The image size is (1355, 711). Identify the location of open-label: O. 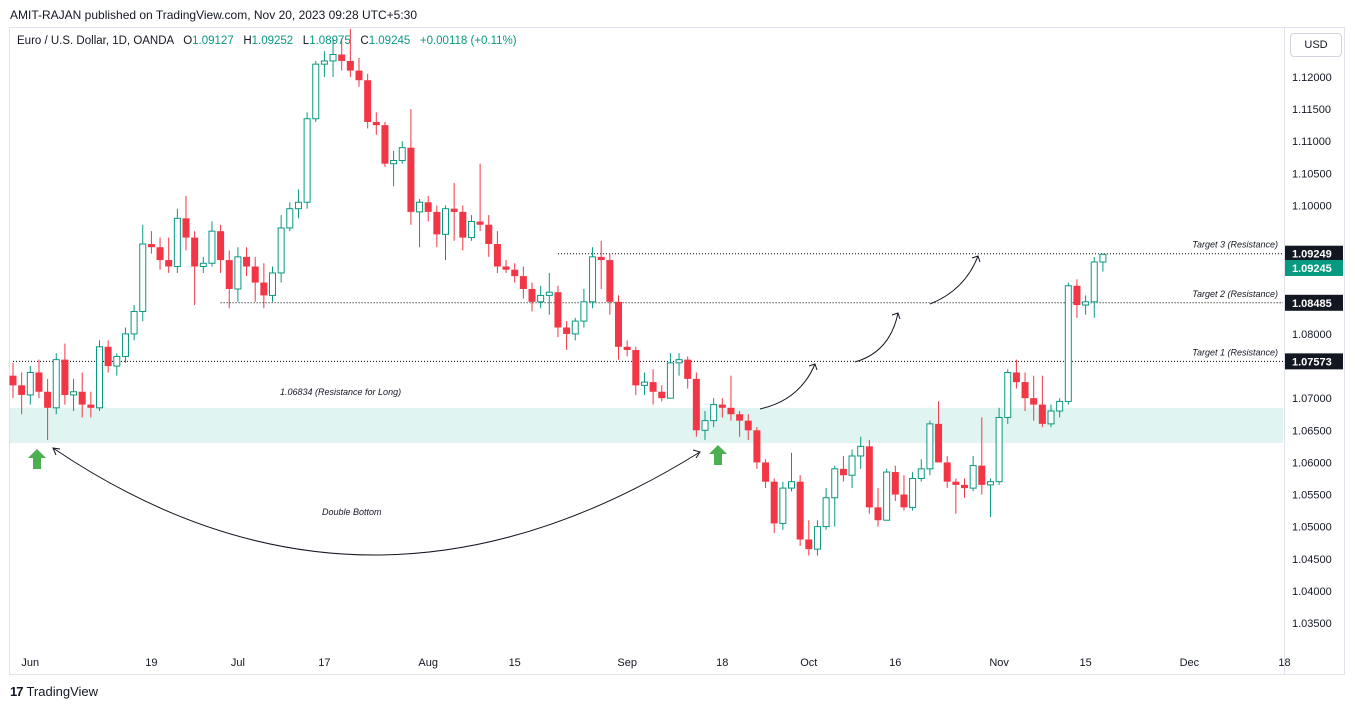
(188, 41).